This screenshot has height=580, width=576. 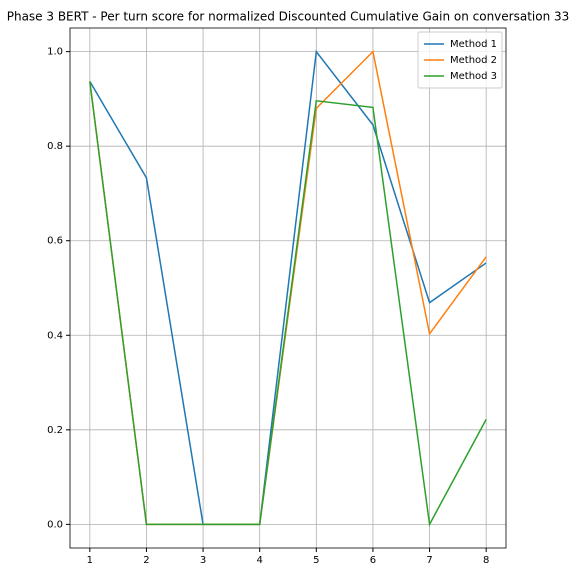 What do you see at coordinates (486, 560) in the screenshot?
I see `x-tick-label: 8` at bounding box center [486, 560].